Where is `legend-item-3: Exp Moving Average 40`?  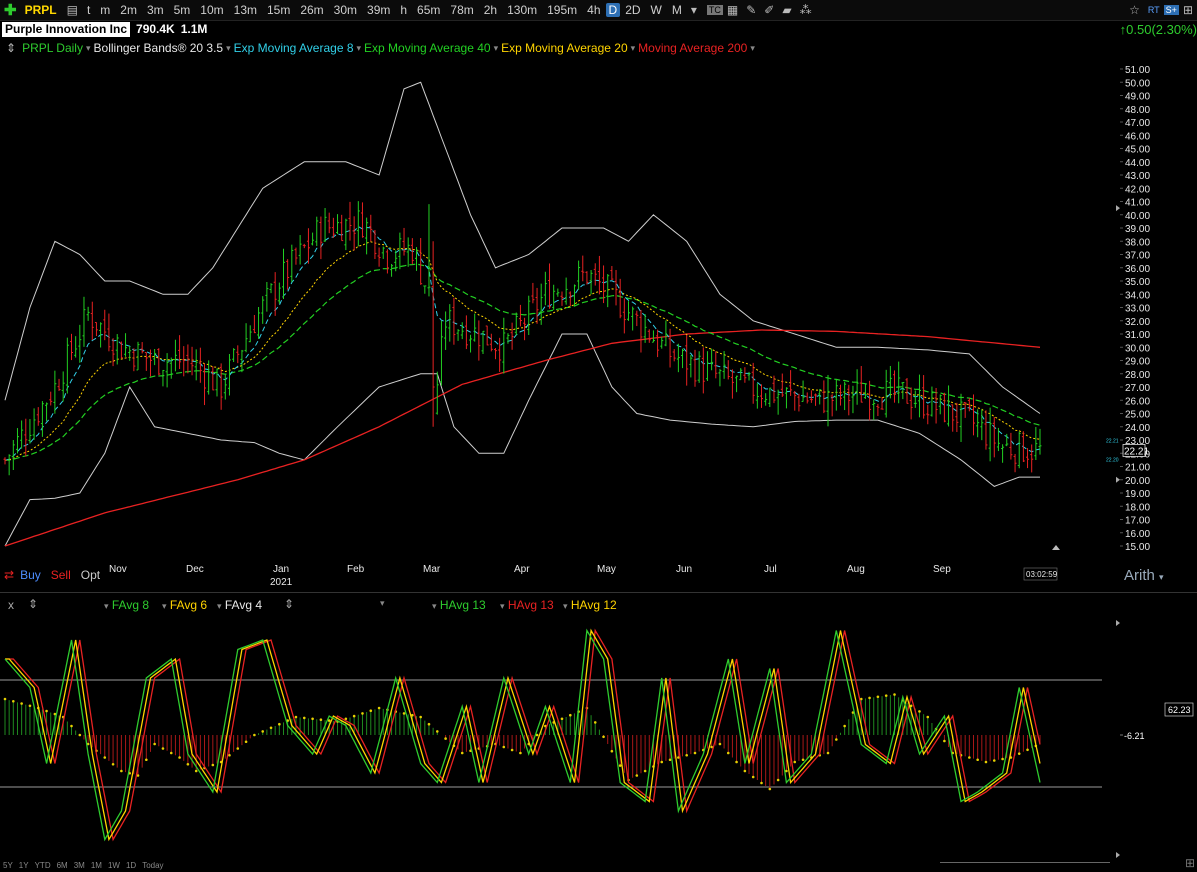
legend-item-3: Exp Moving Average 40 is located at coordinates (427, 48).